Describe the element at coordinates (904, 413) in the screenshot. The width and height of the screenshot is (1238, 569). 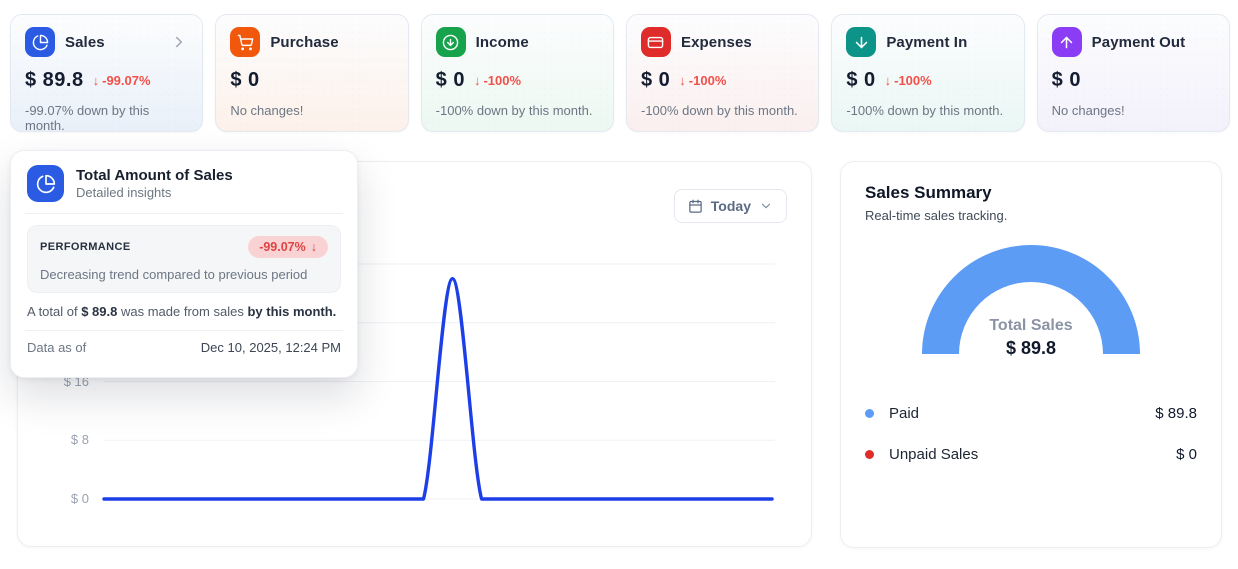
I see `legend-label: Paid` at that location.